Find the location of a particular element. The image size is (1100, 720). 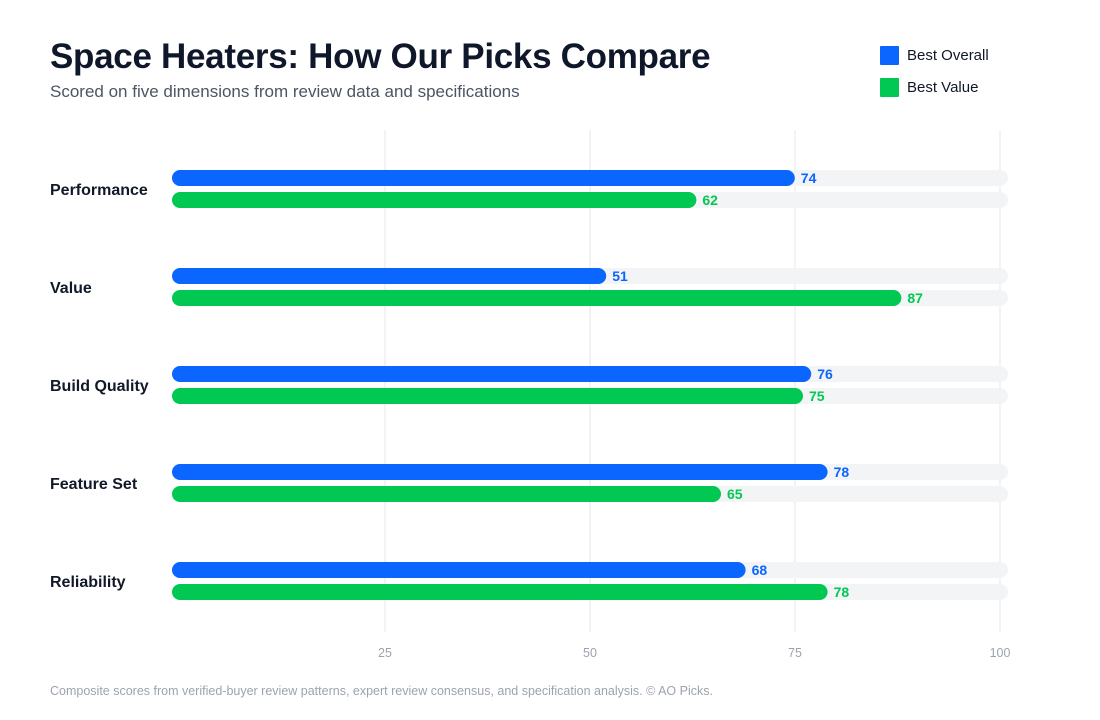

legend-item-best-value: Best Value is located at coordinates (934, 87).